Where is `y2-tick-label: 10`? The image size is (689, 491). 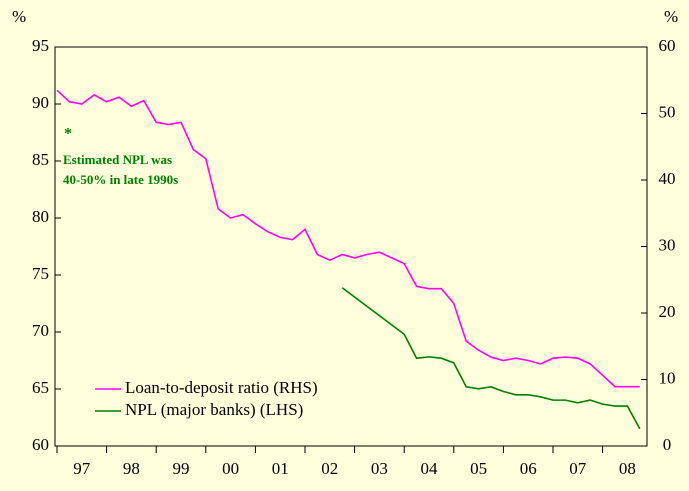
y2-tick-label: 10 is located at coordinates (667, 377).